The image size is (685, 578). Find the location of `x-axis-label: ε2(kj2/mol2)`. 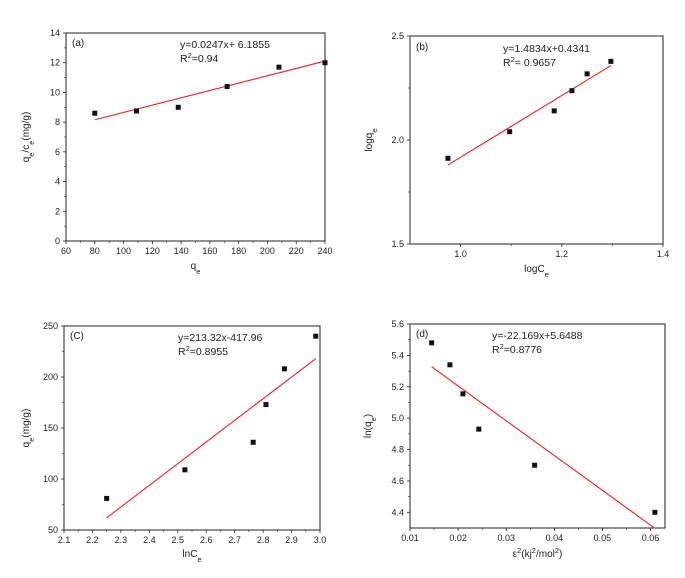

x-axis-label: ε2(kj2/mol2) is located at coordinates (538, 553).